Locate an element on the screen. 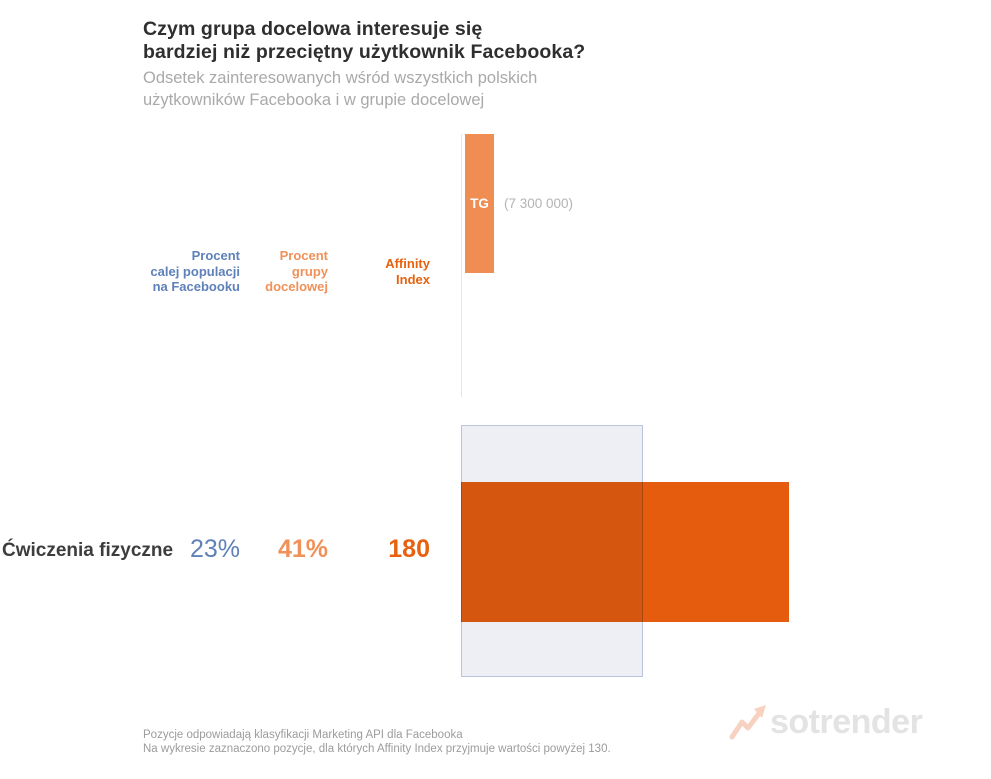  tg-bar: TG is located at coordinates (479, 203).